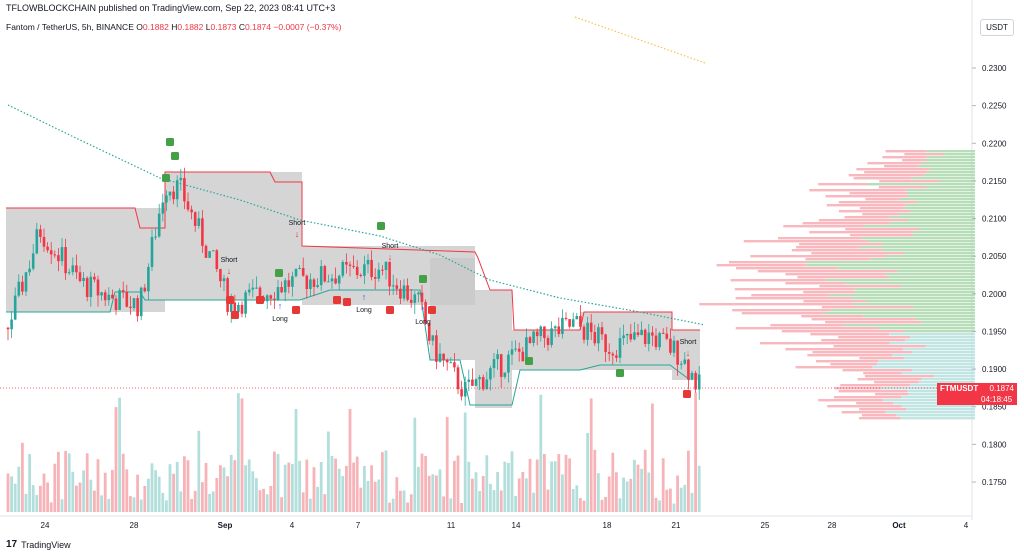  I want to click on time-axis: 24 28 Sep 4 7 11 14 18 21 25 28 Oct 4, so click(505, 525).